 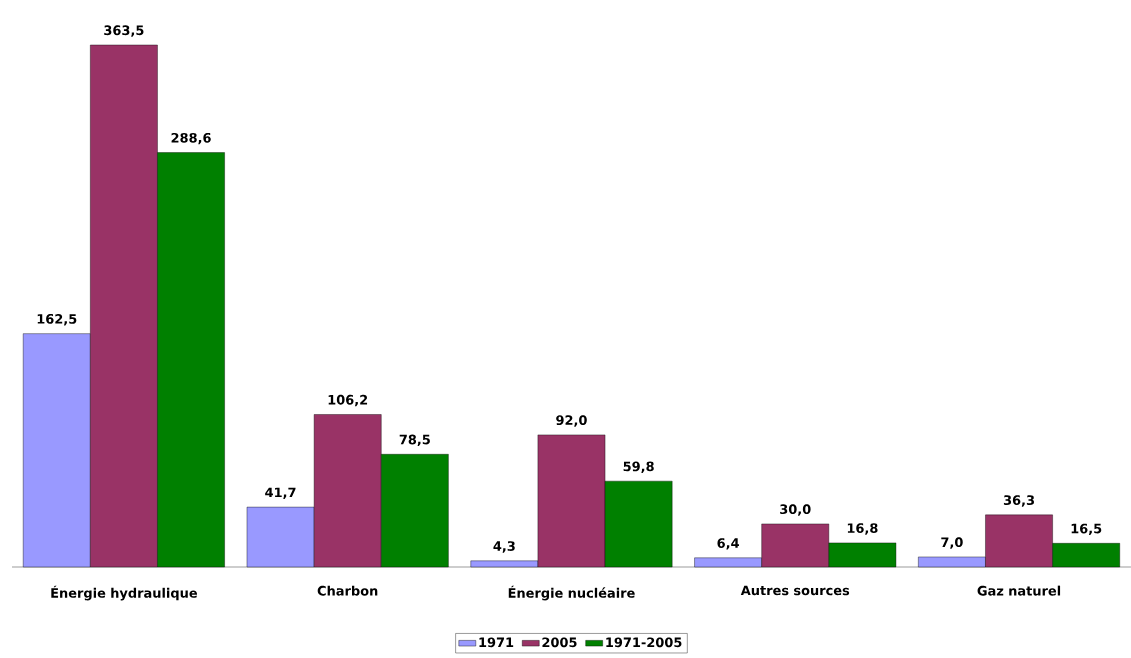 What do you see at coordinates (638, 467) in the screenshot?
I see `data-label: 59,8` at bounding box center [638, 467].